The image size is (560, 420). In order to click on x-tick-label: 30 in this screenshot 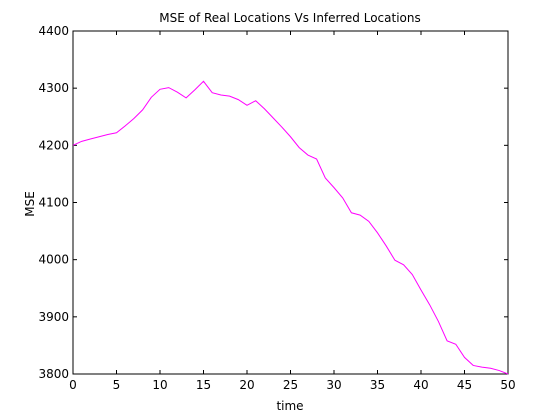, I will do `click(333, 385)`.